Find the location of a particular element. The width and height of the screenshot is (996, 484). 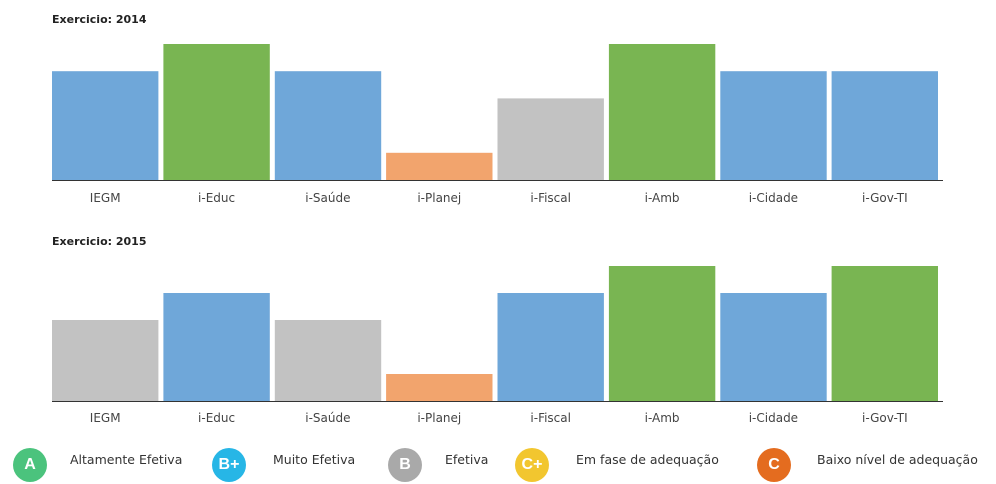

legend-label-a: Altamente Efetiva is located at coordinates (126, 459).